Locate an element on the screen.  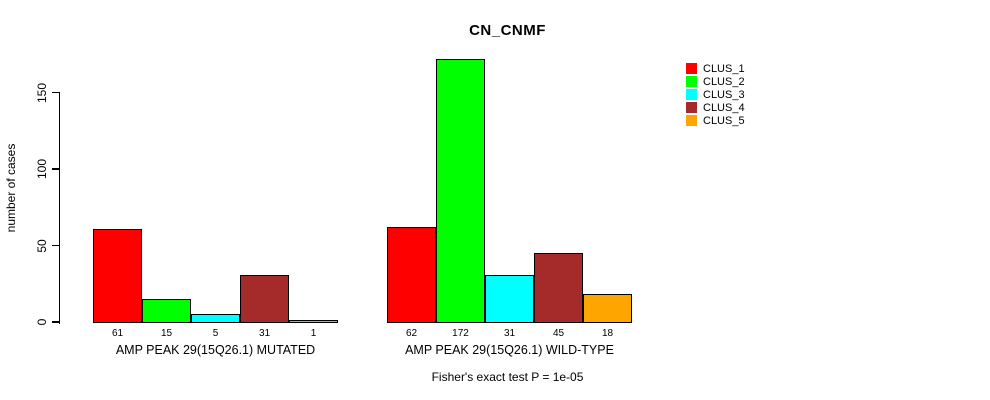
group-label: AMP PEAK 29(15Q26.1) WILD-TYPE is located at coordinates (509, 350).